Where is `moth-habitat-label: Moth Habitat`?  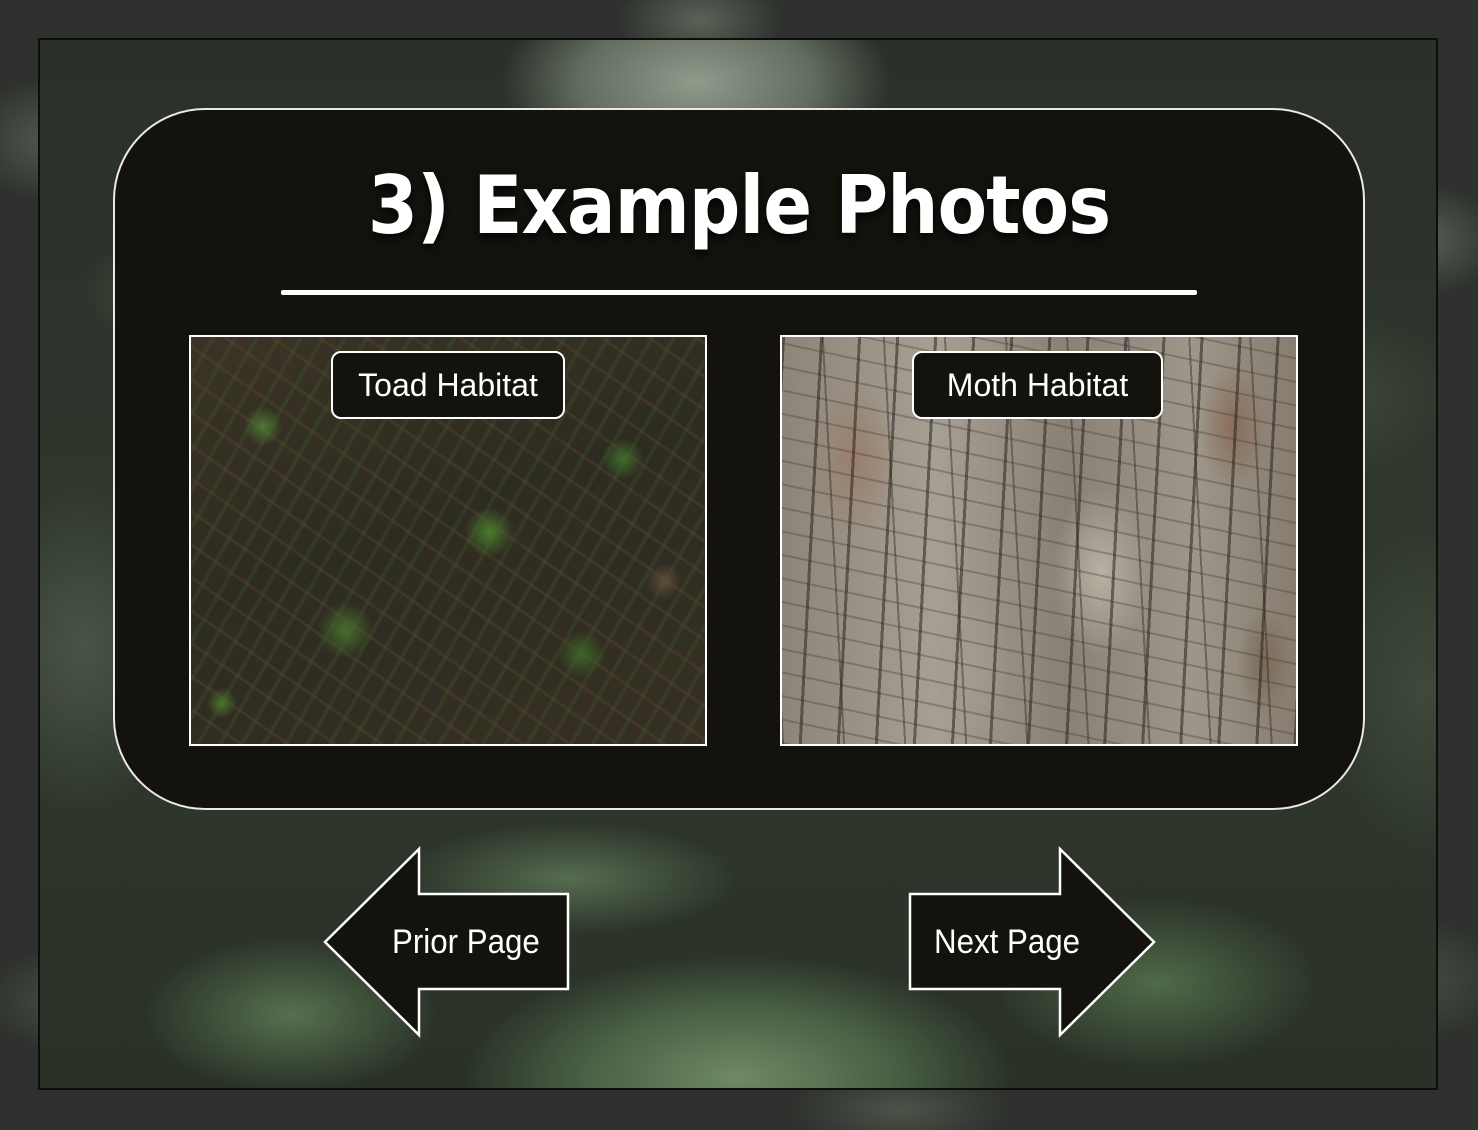
moth-habitat-label: Moth Habitat is located at coordinates (1037, 385).